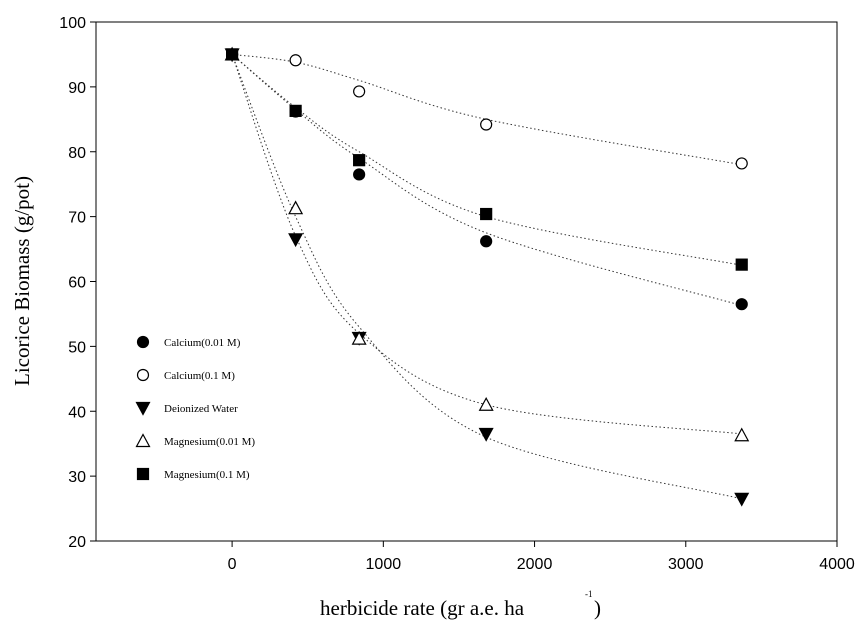 Image resolution: width=862 pixels, height=624 pixels. I want to click on fit-line, so click(487, 109).